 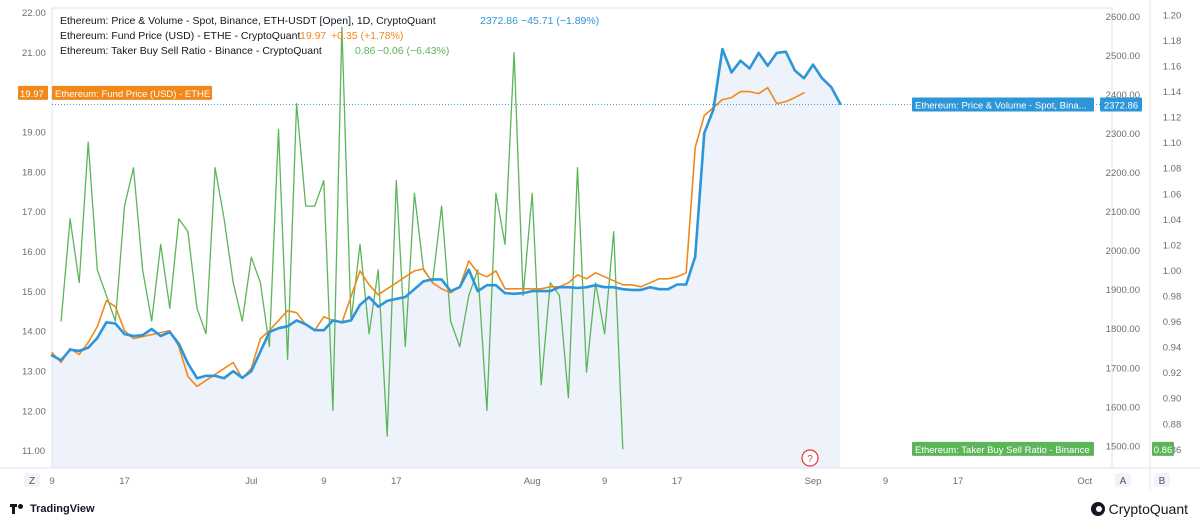 I want to click on left-axis-tick-label: 15.00, so click(x=34, y=292).